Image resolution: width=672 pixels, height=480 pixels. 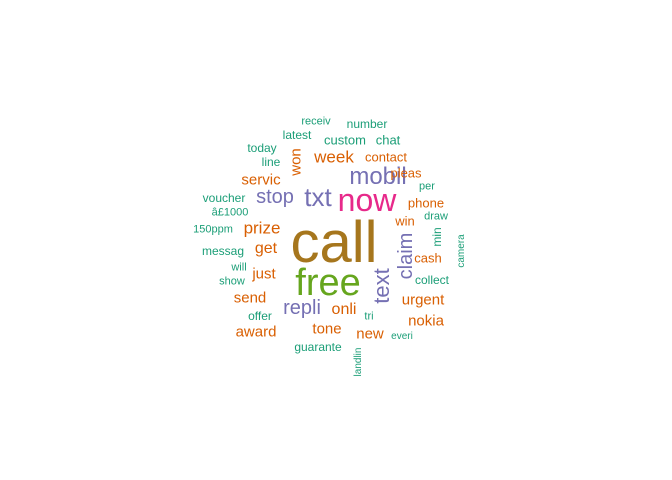 What do you see at coordinates (428, 258) in the screenshot?
I see `word-cash: cash` at bounding box center [428, 258].